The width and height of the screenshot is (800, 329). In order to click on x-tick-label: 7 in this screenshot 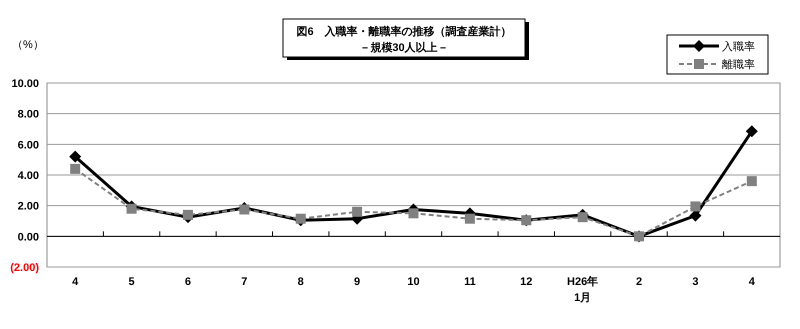, I will do `click(244, 282)`.